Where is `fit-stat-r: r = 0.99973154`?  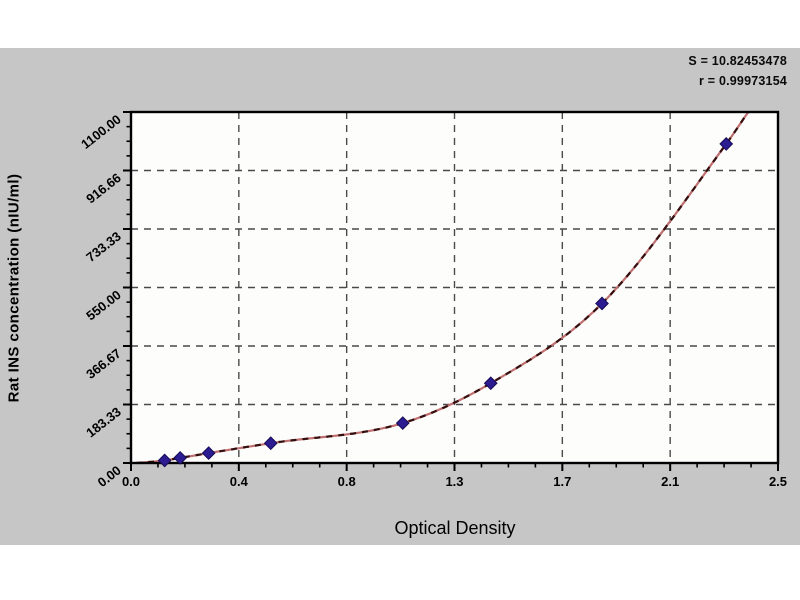
fit-stat-r: r = 0.99973154 is located at coordinates (743, 81).